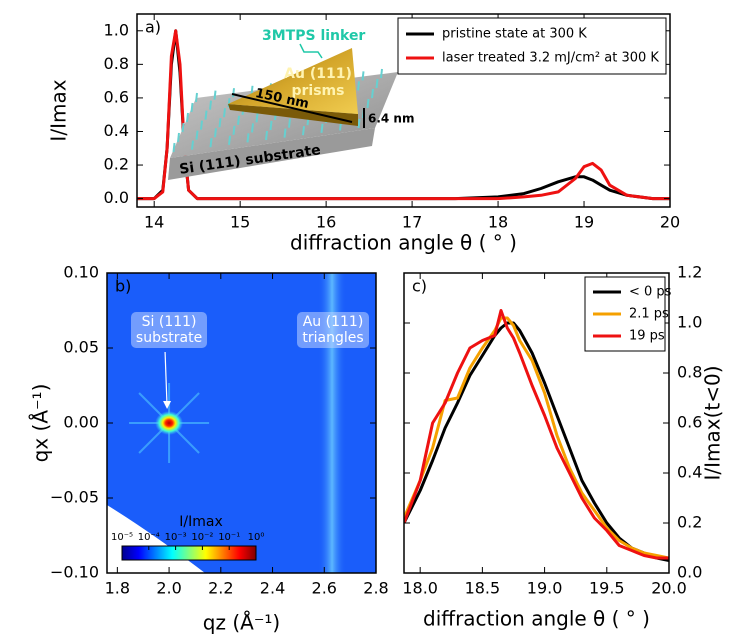  I want to click on x-tick-label: 18, so click(498, 222).